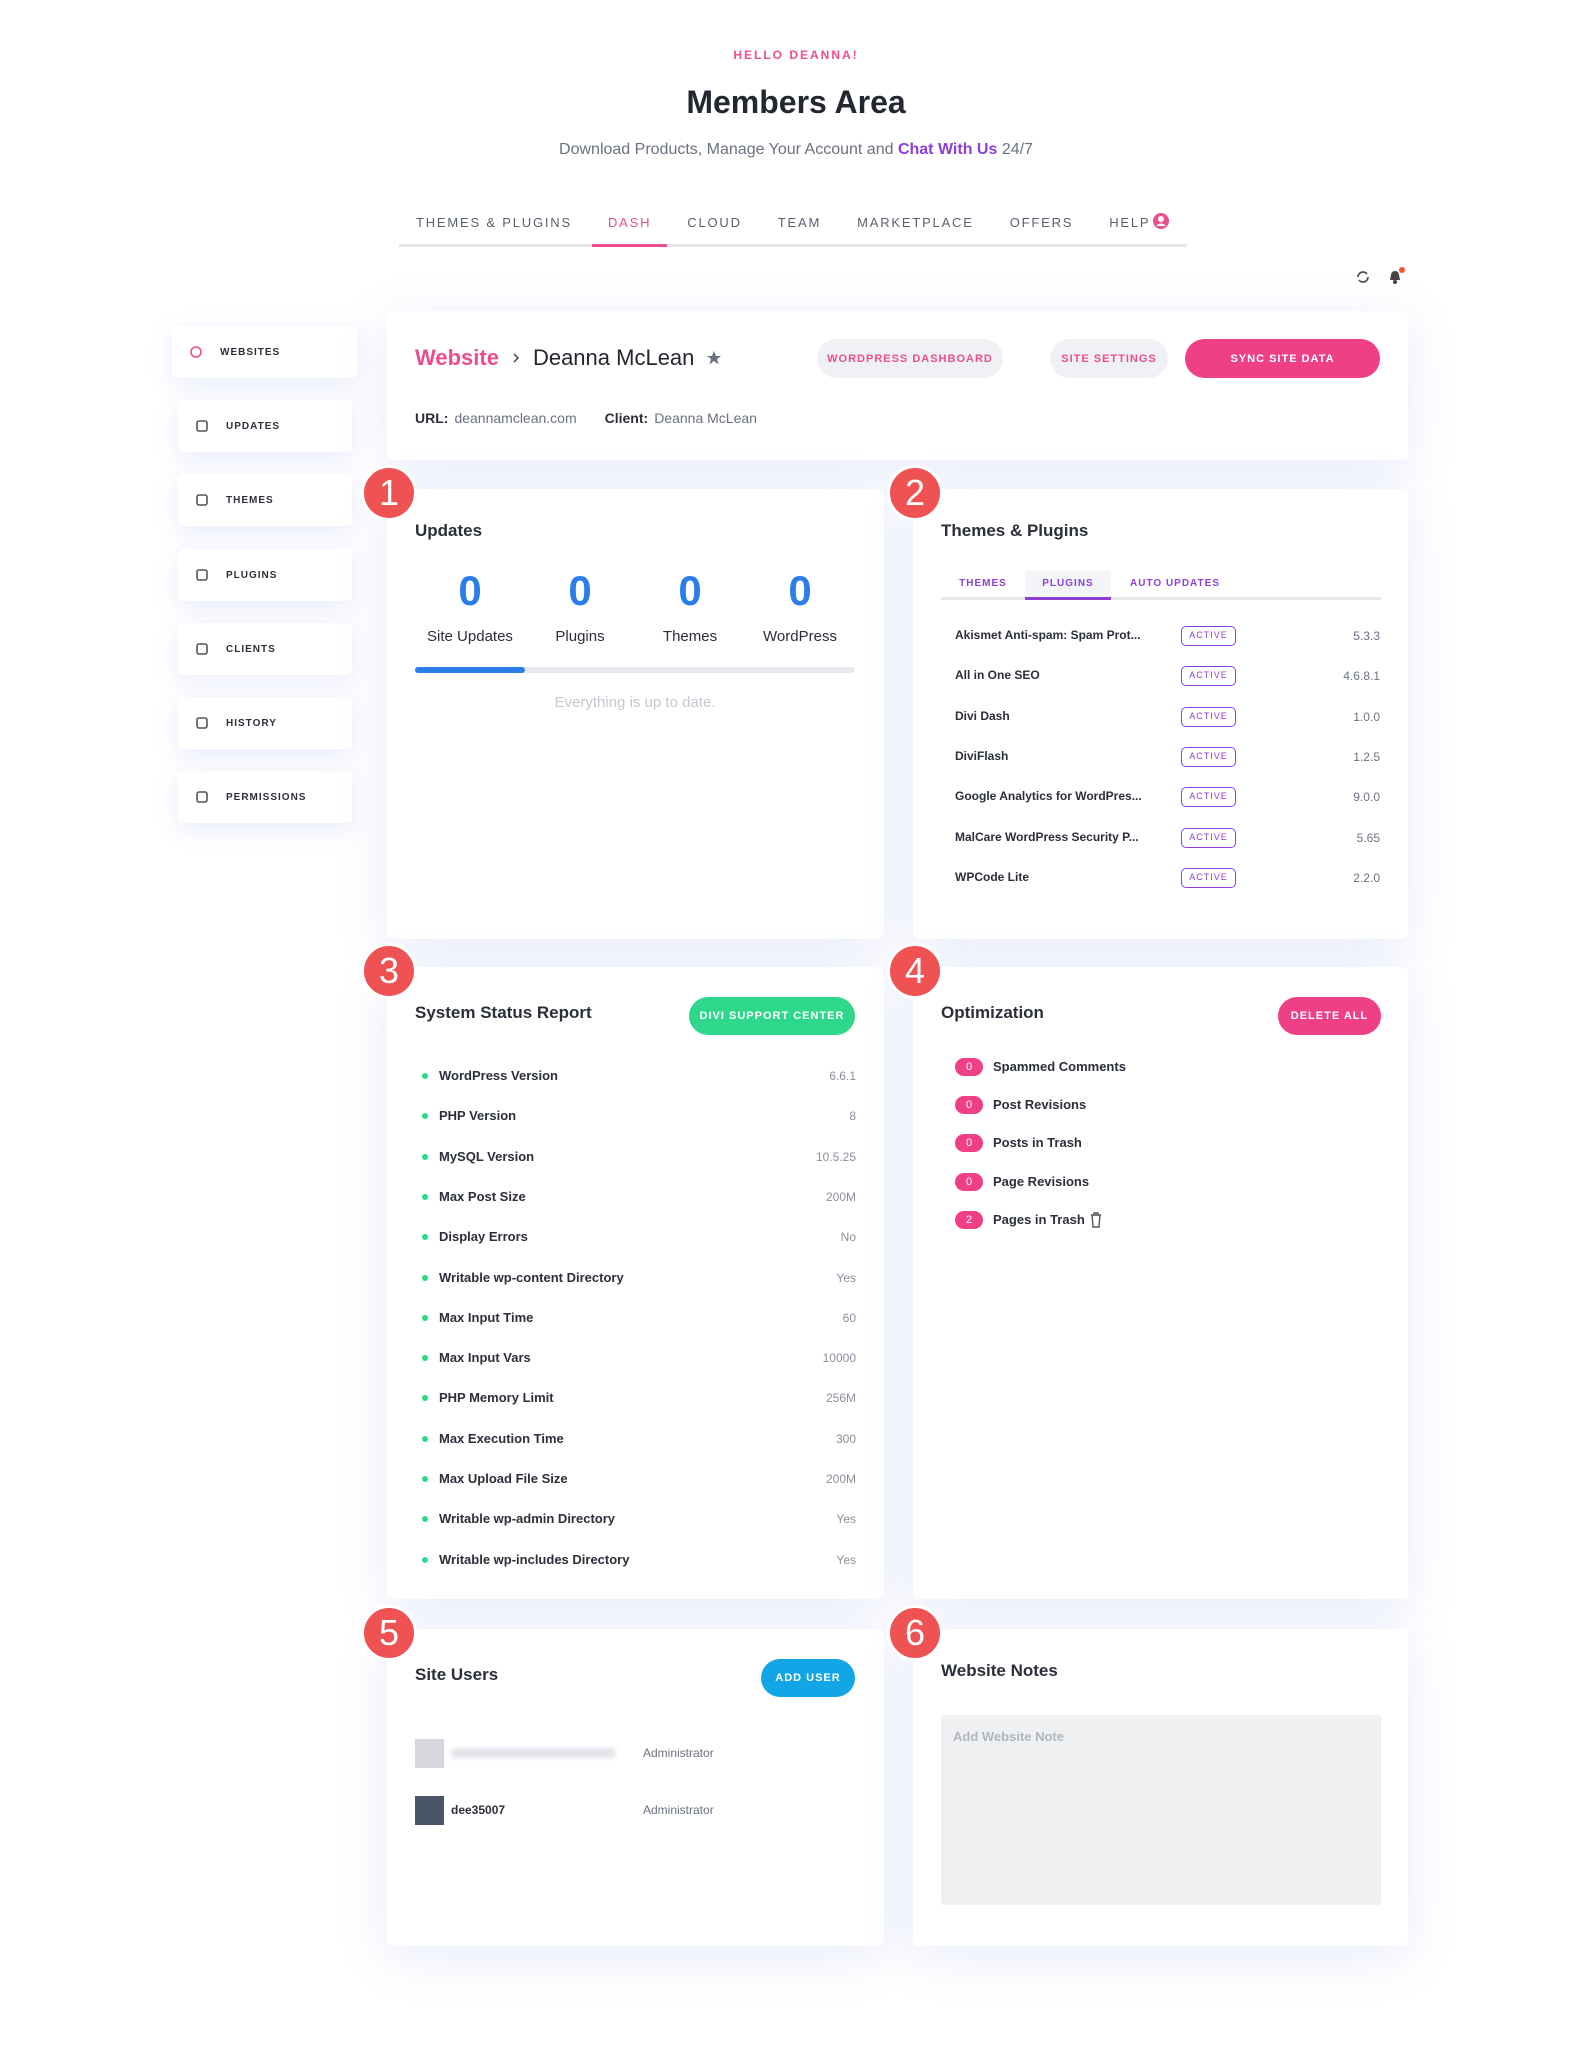 This screenshot has height=2048, width=1592. Describe the element at coordinates (992, 876) in the screenshot. I see `plugin-name: WPCode Lite` at that location.